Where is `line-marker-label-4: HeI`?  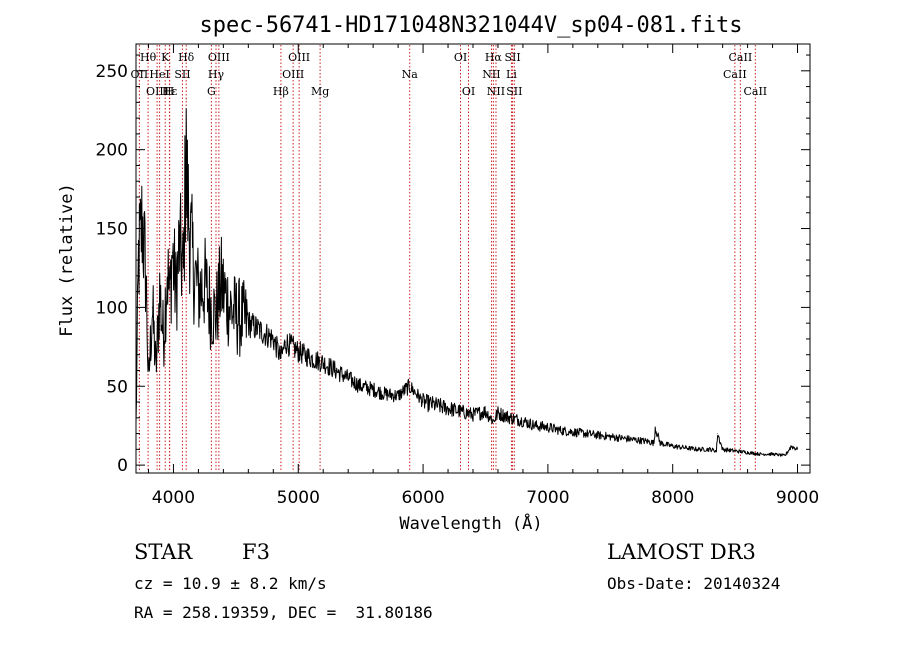 line-marker-label-4: HeI is located at coordinates (159, 74).